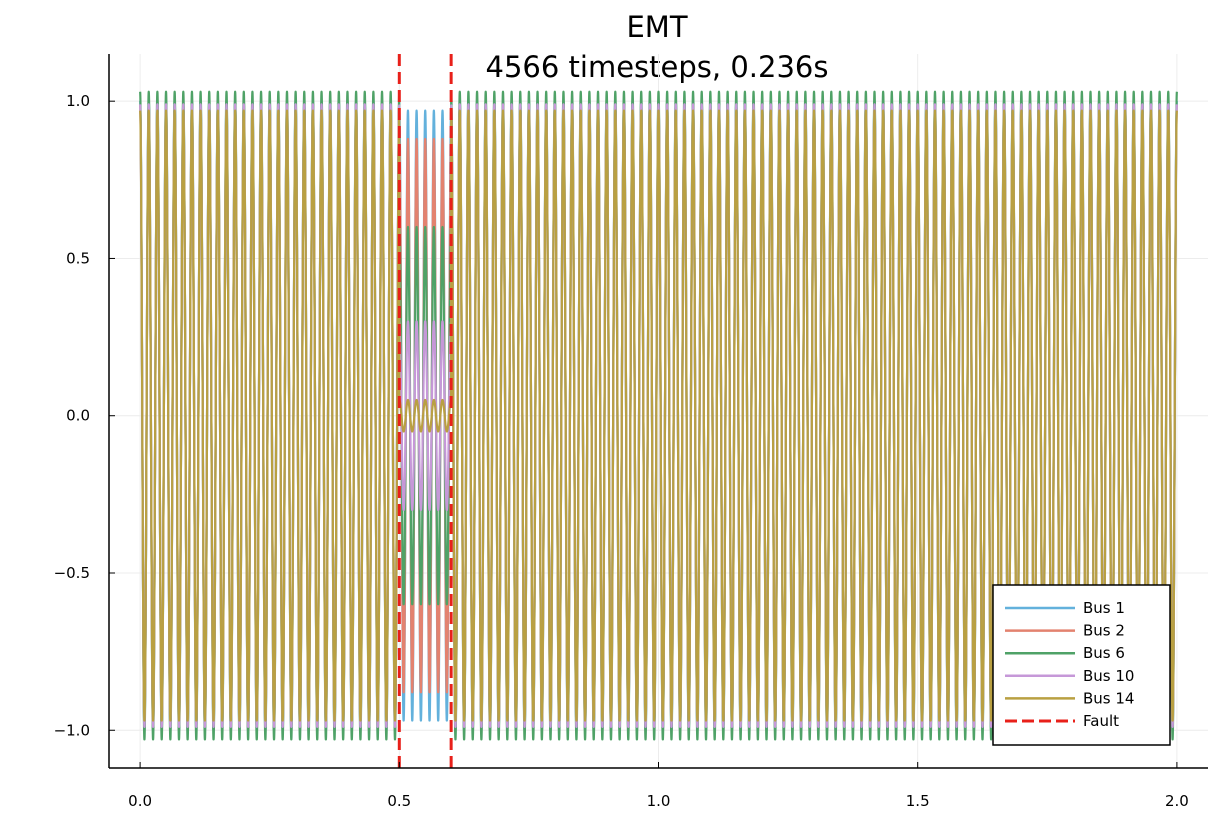 The height and width of the screenshot is (815, 1216). What do you see at coordinates (140, 801) in the screenshot?
I see `x-tick-label: 0.0` at bounding box center [140, 801].